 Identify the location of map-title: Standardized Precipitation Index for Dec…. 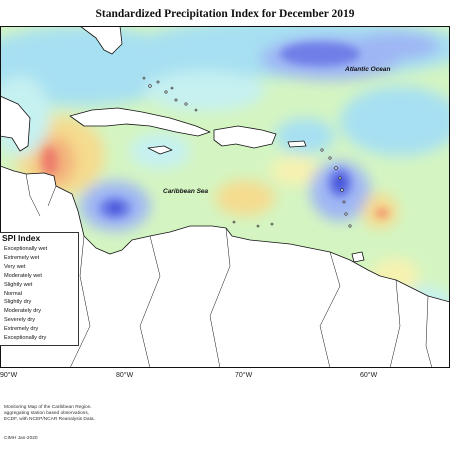
(225, 14).